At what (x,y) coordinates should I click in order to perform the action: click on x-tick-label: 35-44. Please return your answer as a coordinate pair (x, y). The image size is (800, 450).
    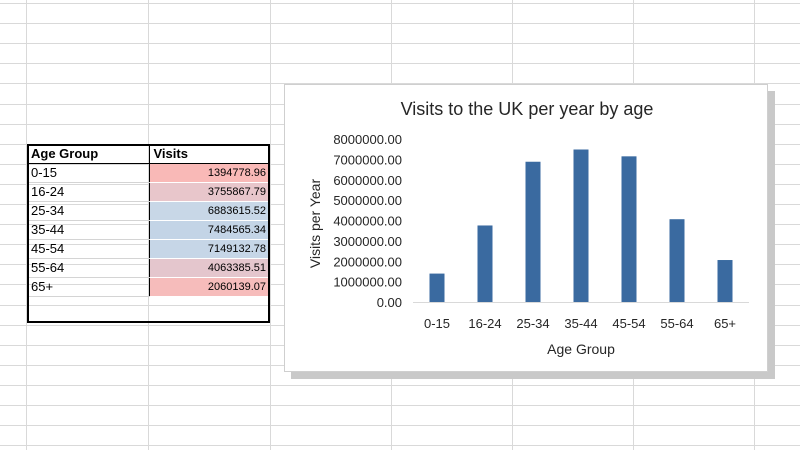
    Looking at the image, I should click on (580, 323).